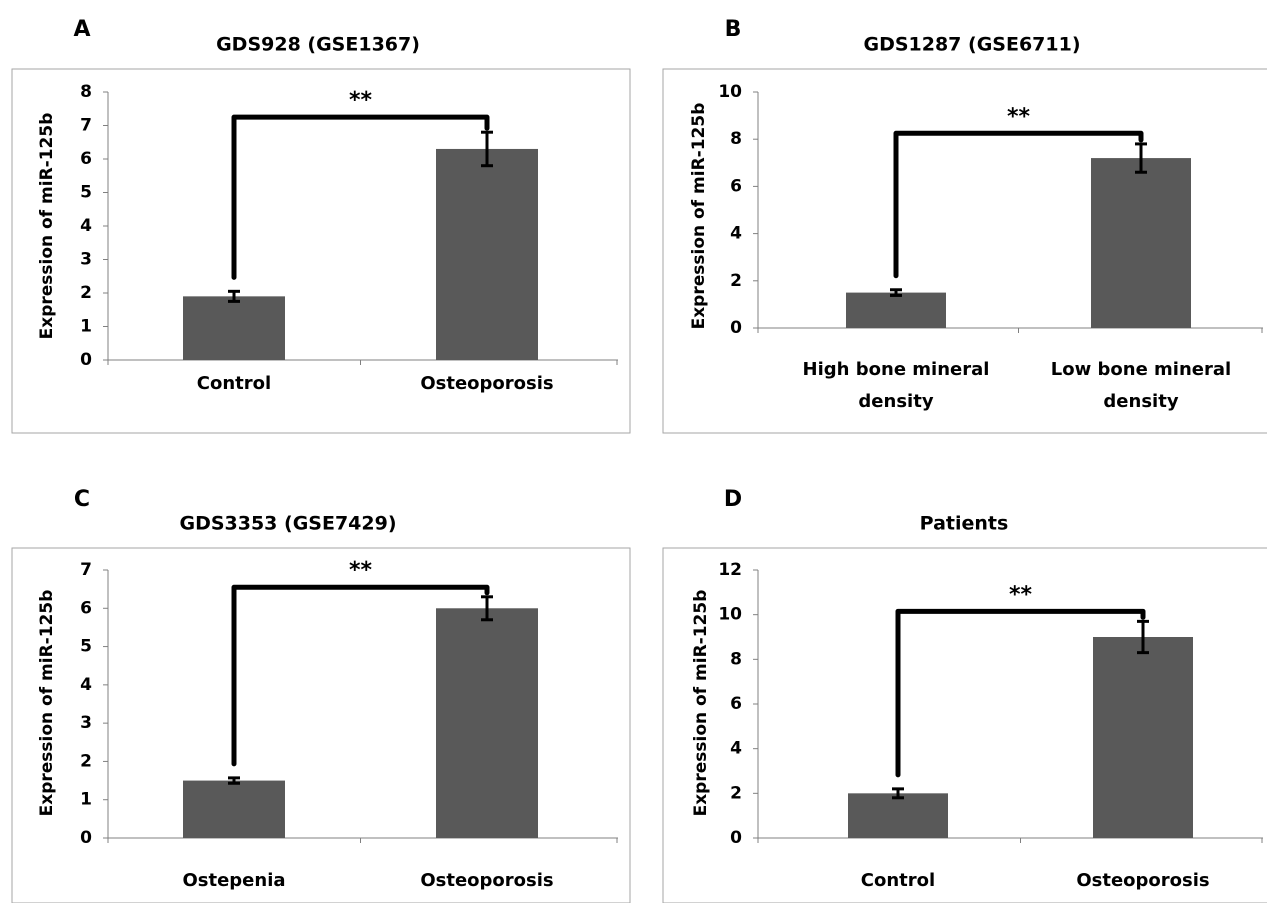 The image size is (1267, 903). What do you see at coordinates (733, 499) in the screenshot?
I see `panel-letter: D` at bounding box center [733, 499].